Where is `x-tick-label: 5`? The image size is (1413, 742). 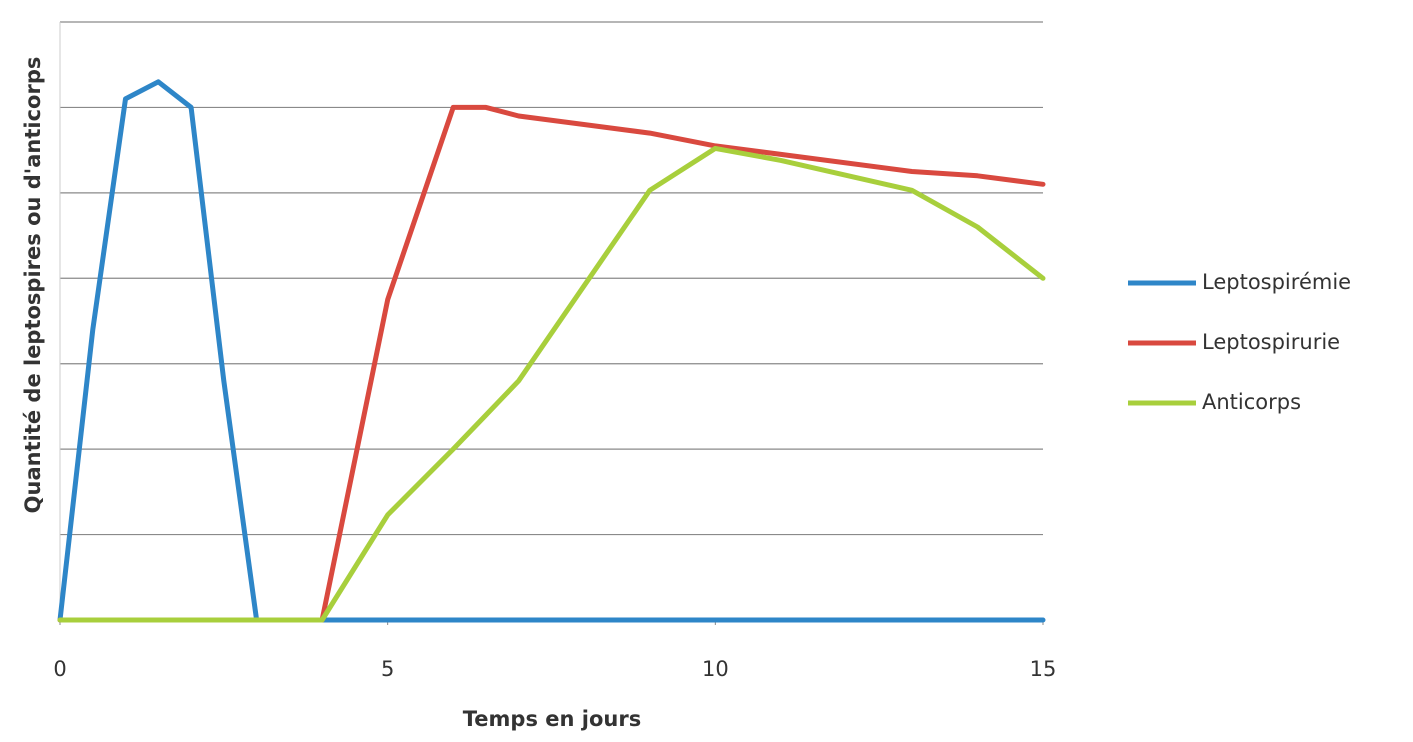 x-tick-label: 5 is located at coordinates (387, 669).